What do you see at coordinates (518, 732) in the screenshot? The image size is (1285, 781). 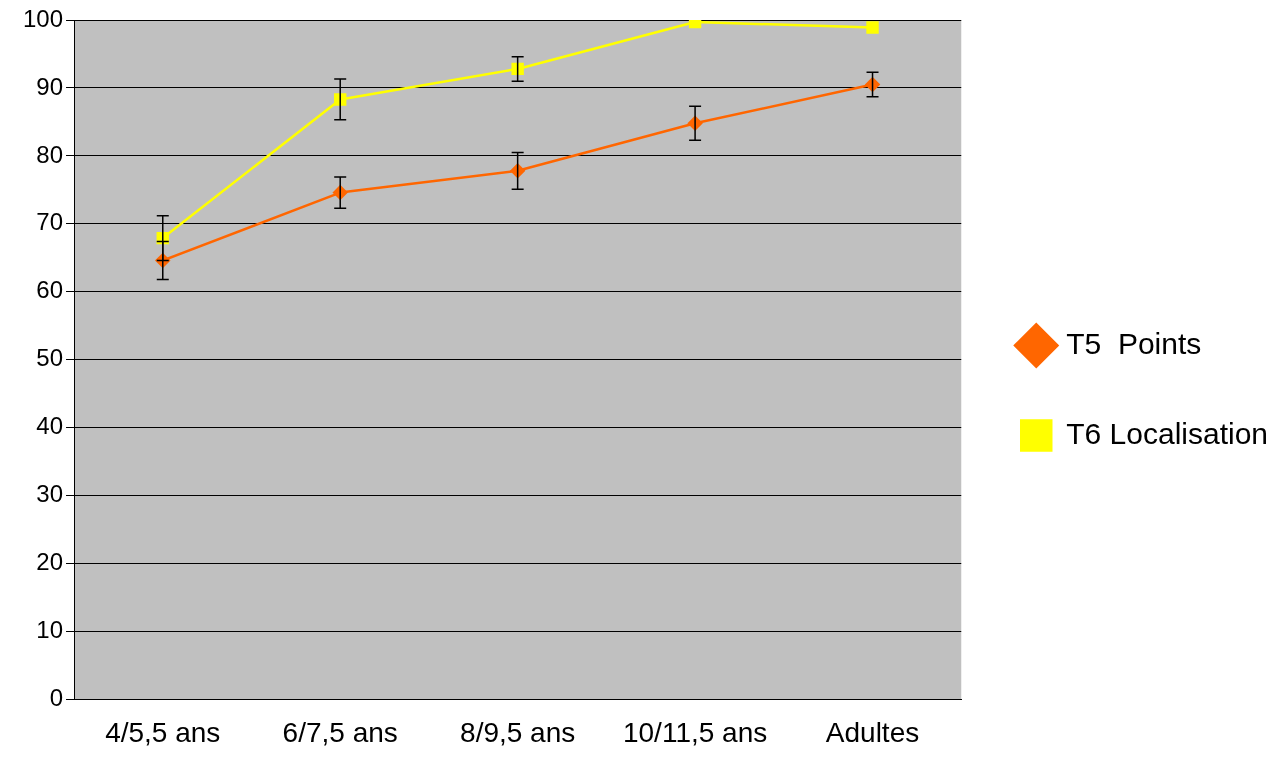 I see `x-tick-label: 8/9,5 ans` at bounding box center [518, 732].